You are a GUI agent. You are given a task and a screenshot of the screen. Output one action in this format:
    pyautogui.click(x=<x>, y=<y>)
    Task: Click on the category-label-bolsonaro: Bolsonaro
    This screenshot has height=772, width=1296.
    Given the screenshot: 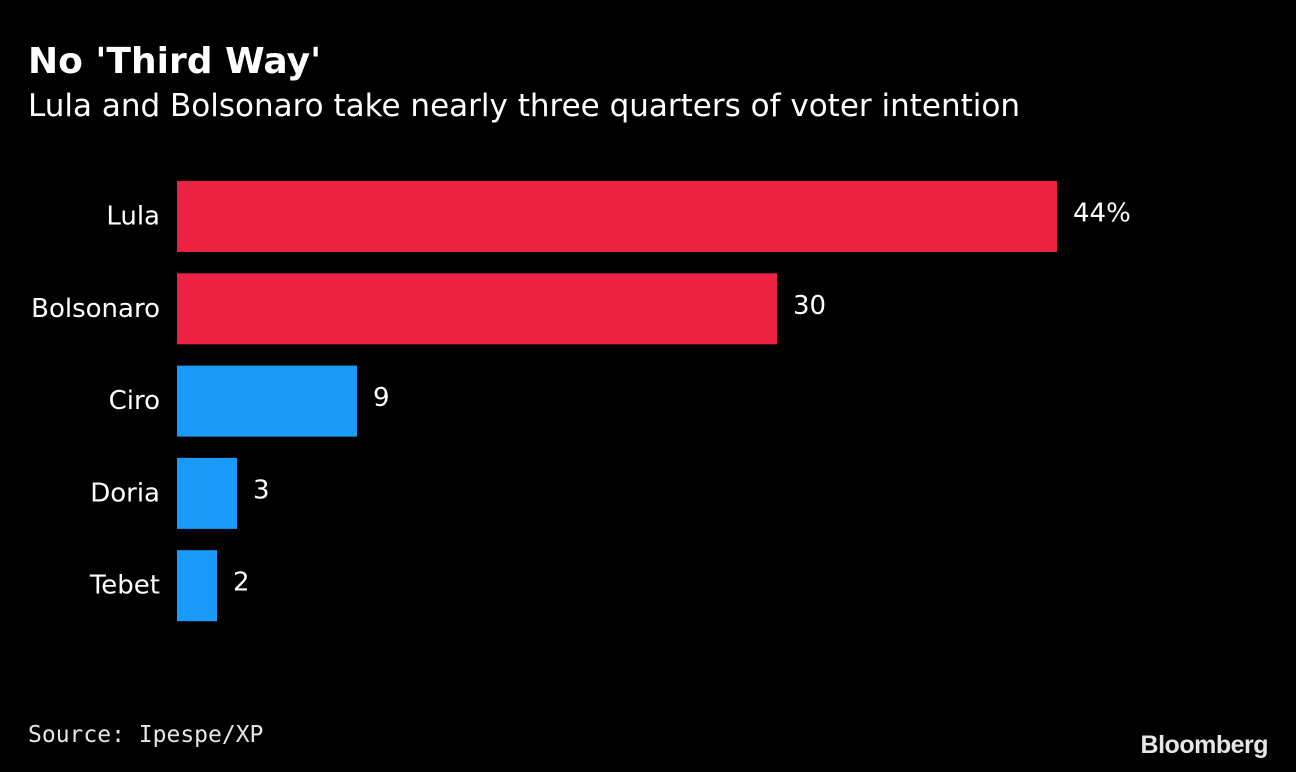 What is the action you would take?
    pyautogui.click(x=95, y=309)
    